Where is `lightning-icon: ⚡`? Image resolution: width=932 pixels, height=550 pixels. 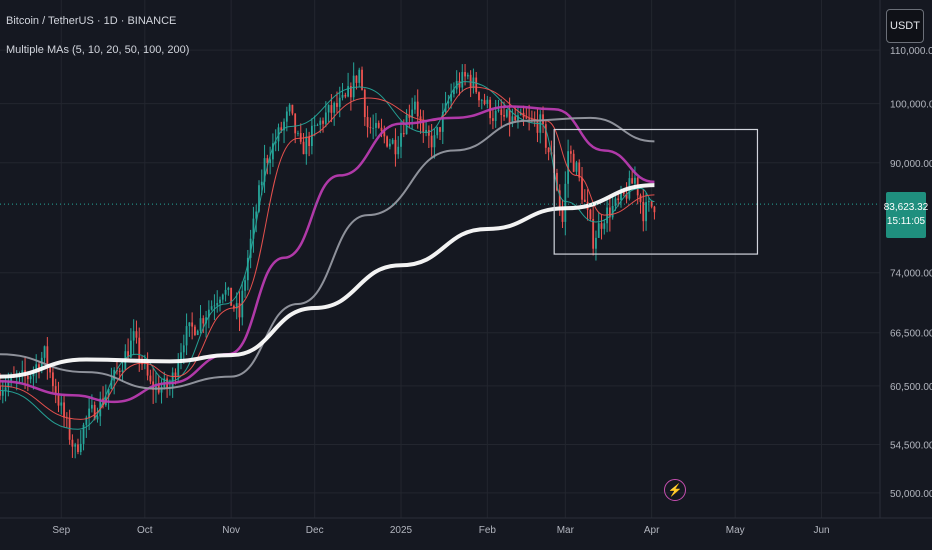
lightning-icon: ⚡ is located at coordinates (675, 490).